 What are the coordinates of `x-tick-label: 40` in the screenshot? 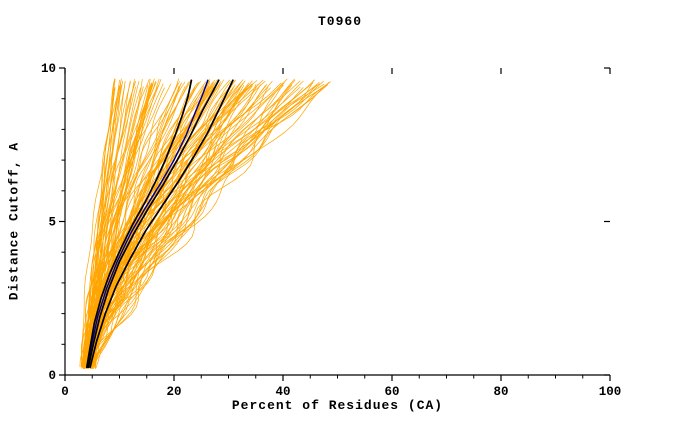 It's located at (282, 392).